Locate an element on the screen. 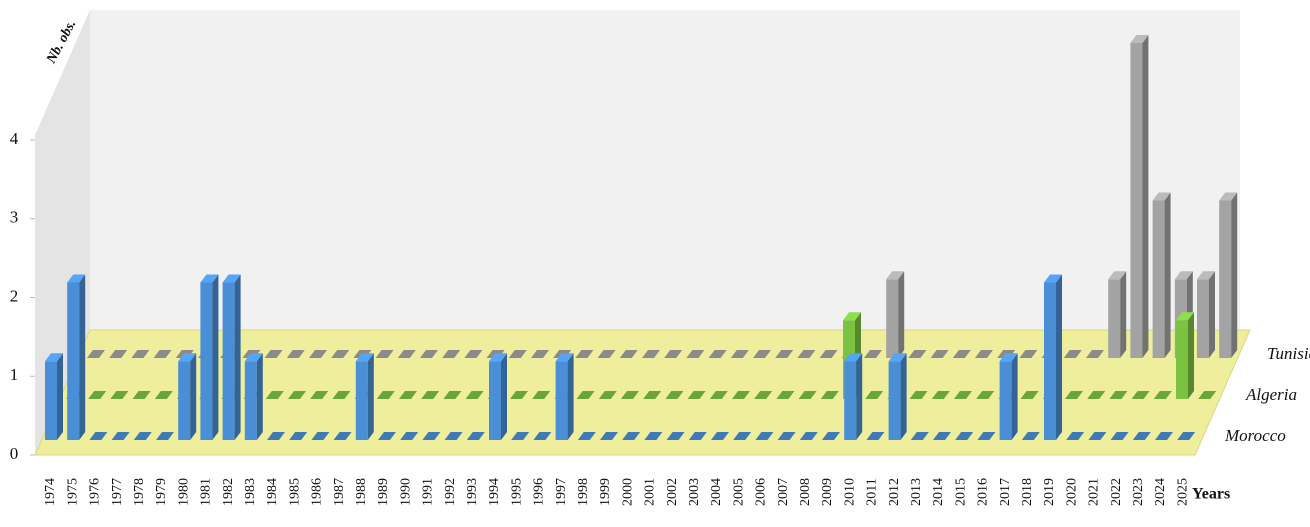 This screenshot has width=1310, height=527. x-tick-label: 2010 is located at coordinates (849, 492).